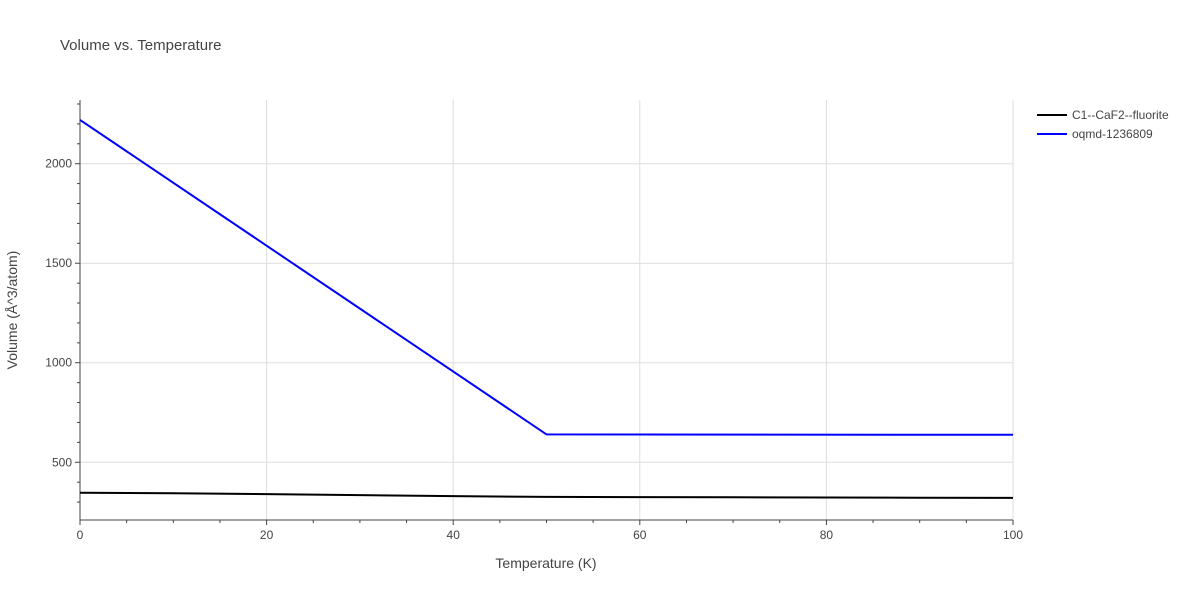  Describe the element at coordinates (454, 535) in the screenshot. I see `x-tick-label: 40` at that location.